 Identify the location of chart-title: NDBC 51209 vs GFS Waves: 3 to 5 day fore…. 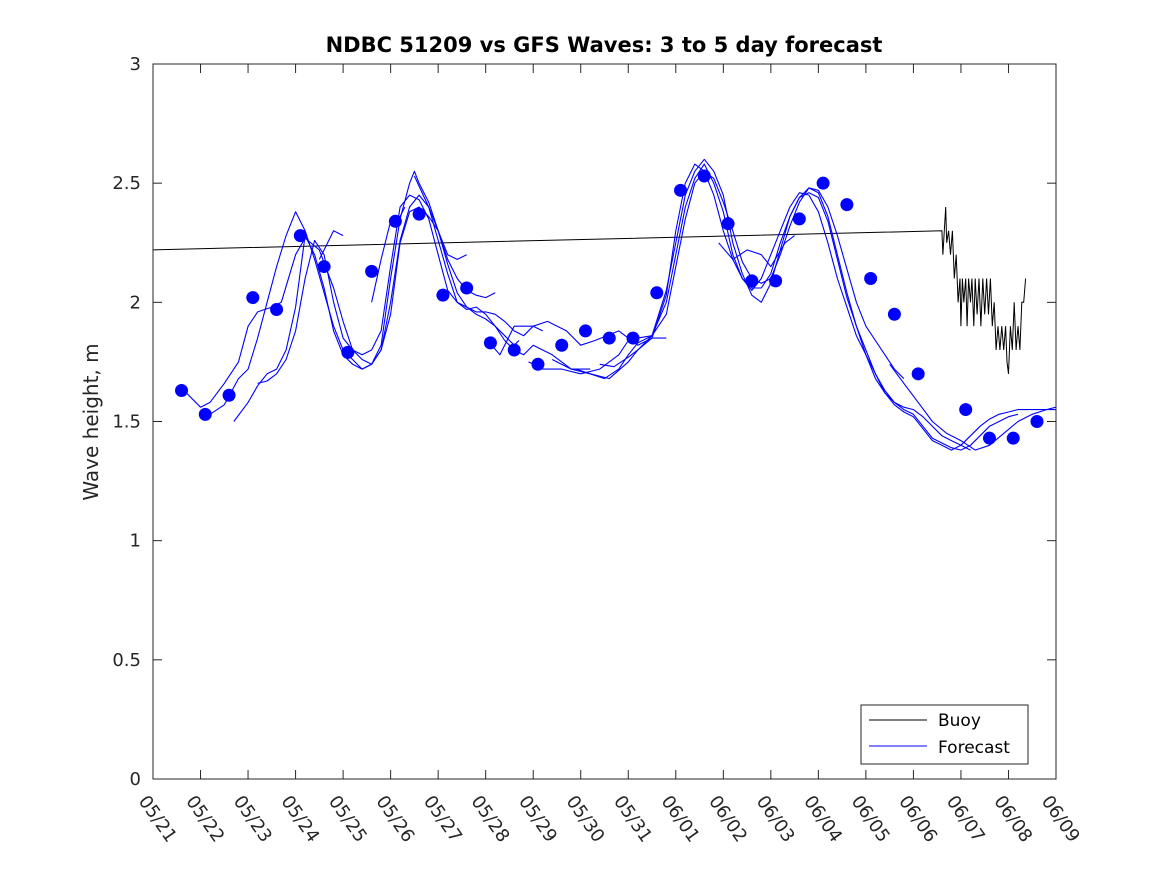
(604, 45).